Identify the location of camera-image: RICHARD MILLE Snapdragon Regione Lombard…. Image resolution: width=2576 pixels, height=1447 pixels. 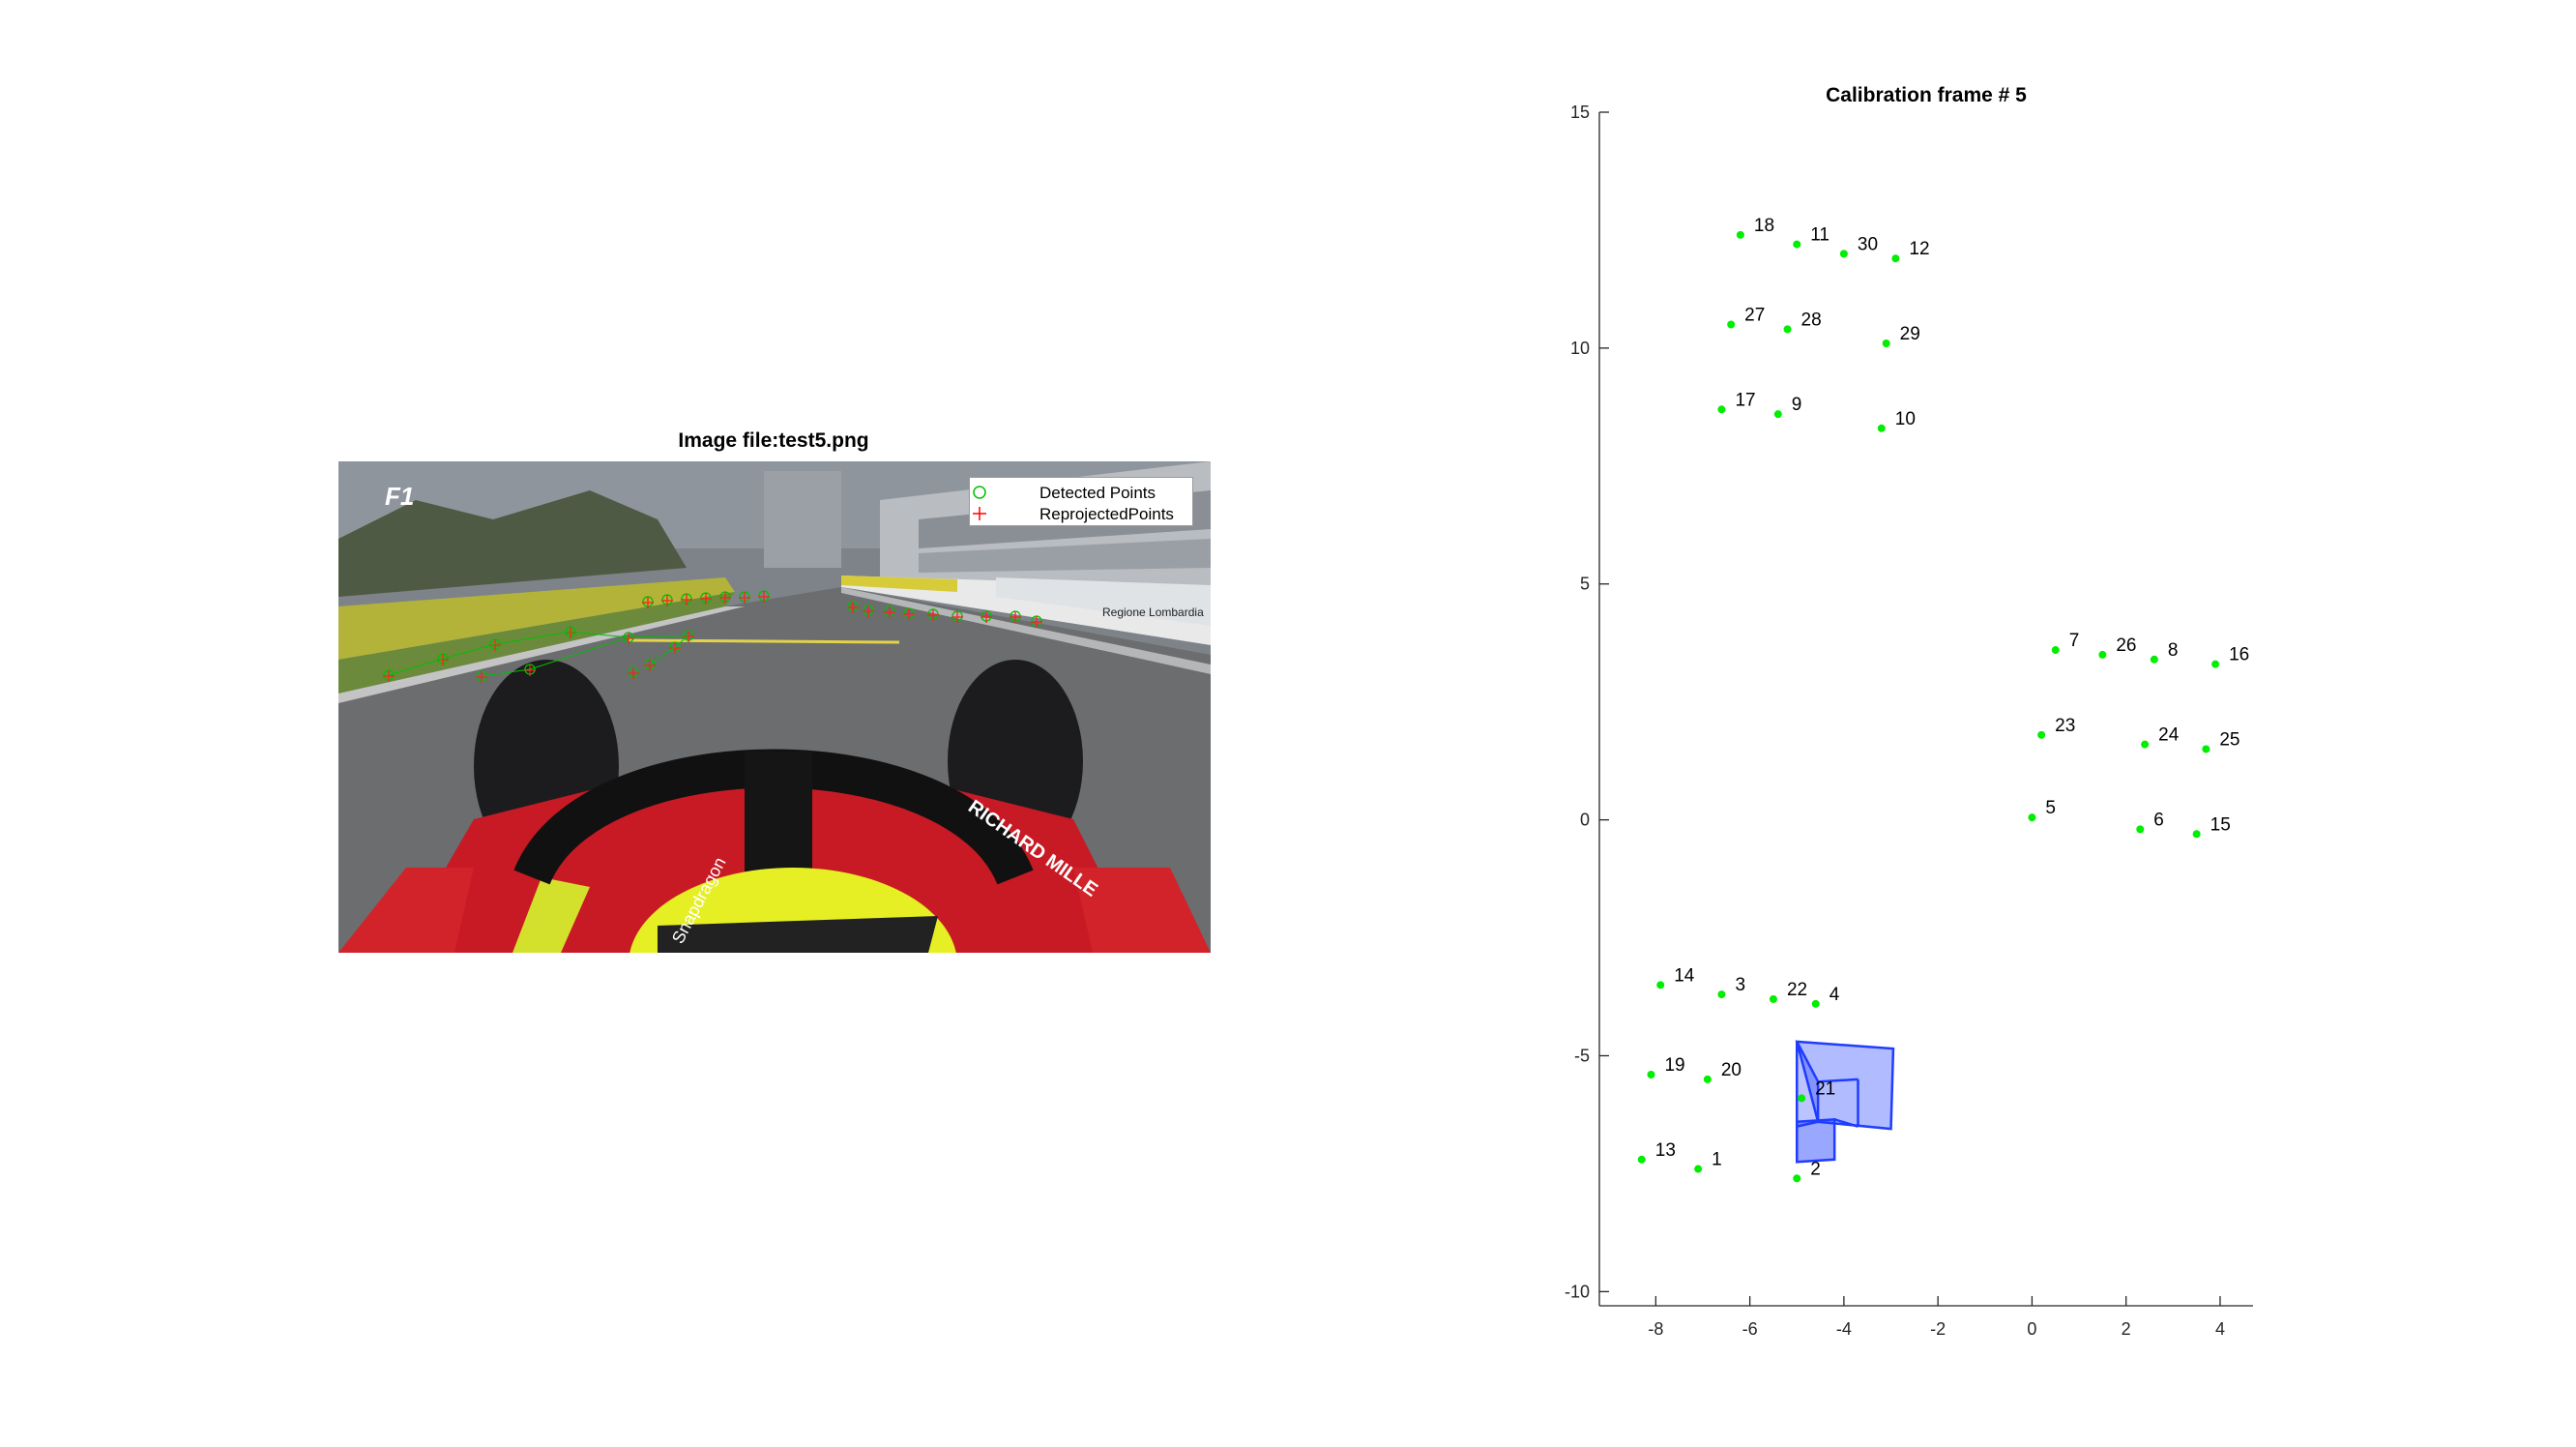
(774, 707).